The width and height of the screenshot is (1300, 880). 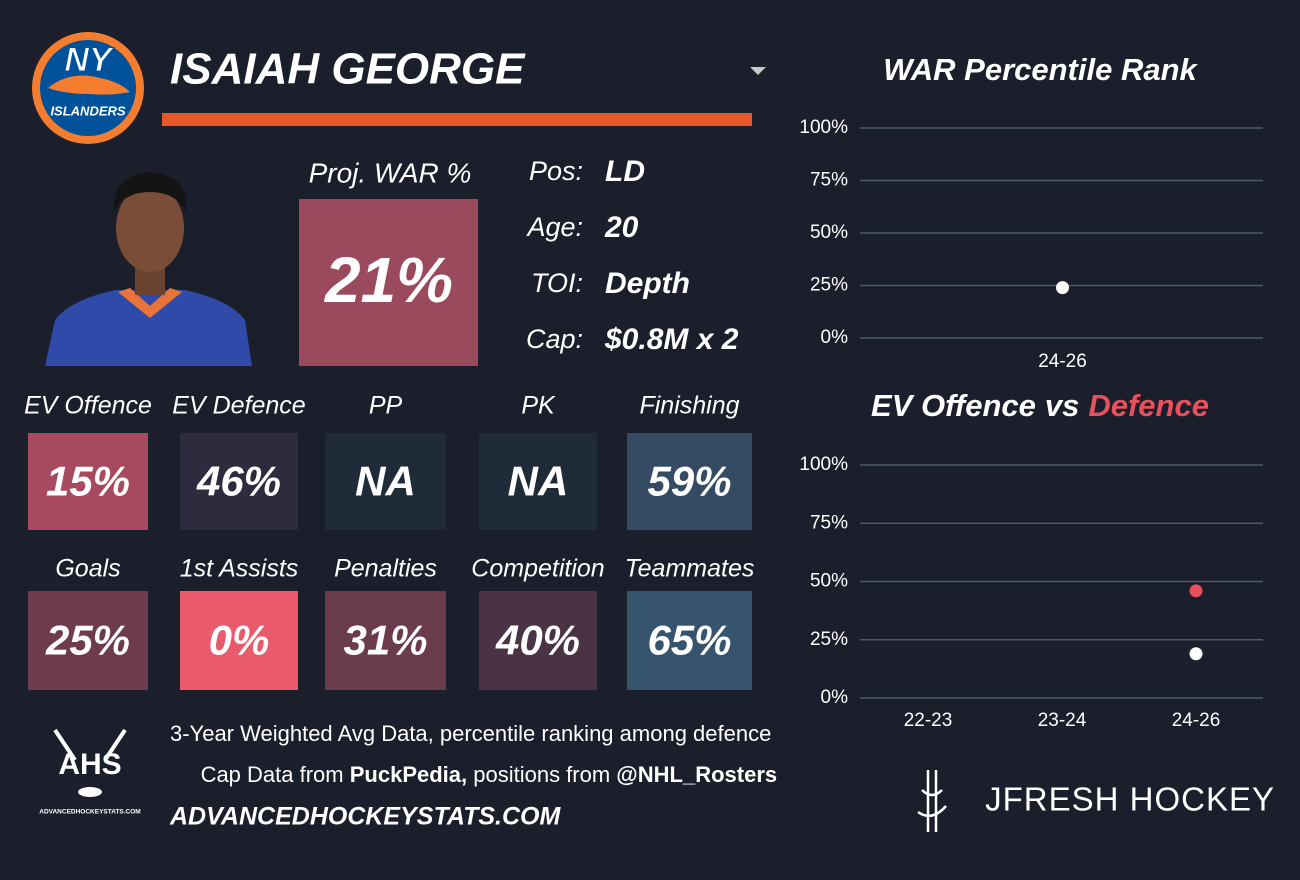 I want to click on ahs-sticks, so click(x=90, y=745).